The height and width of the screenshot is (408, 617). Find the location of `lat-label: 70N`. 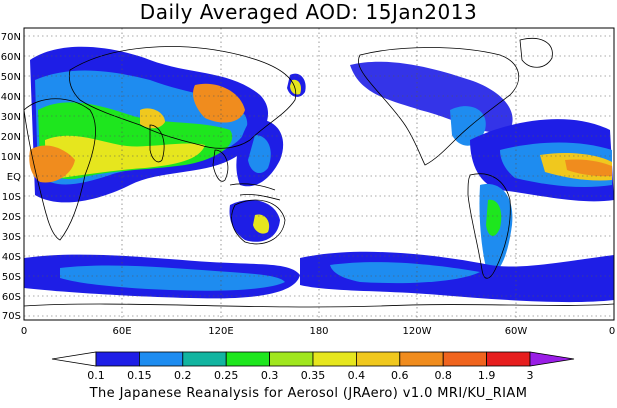

lat-label: 70N is located at coordinates (11, 37).